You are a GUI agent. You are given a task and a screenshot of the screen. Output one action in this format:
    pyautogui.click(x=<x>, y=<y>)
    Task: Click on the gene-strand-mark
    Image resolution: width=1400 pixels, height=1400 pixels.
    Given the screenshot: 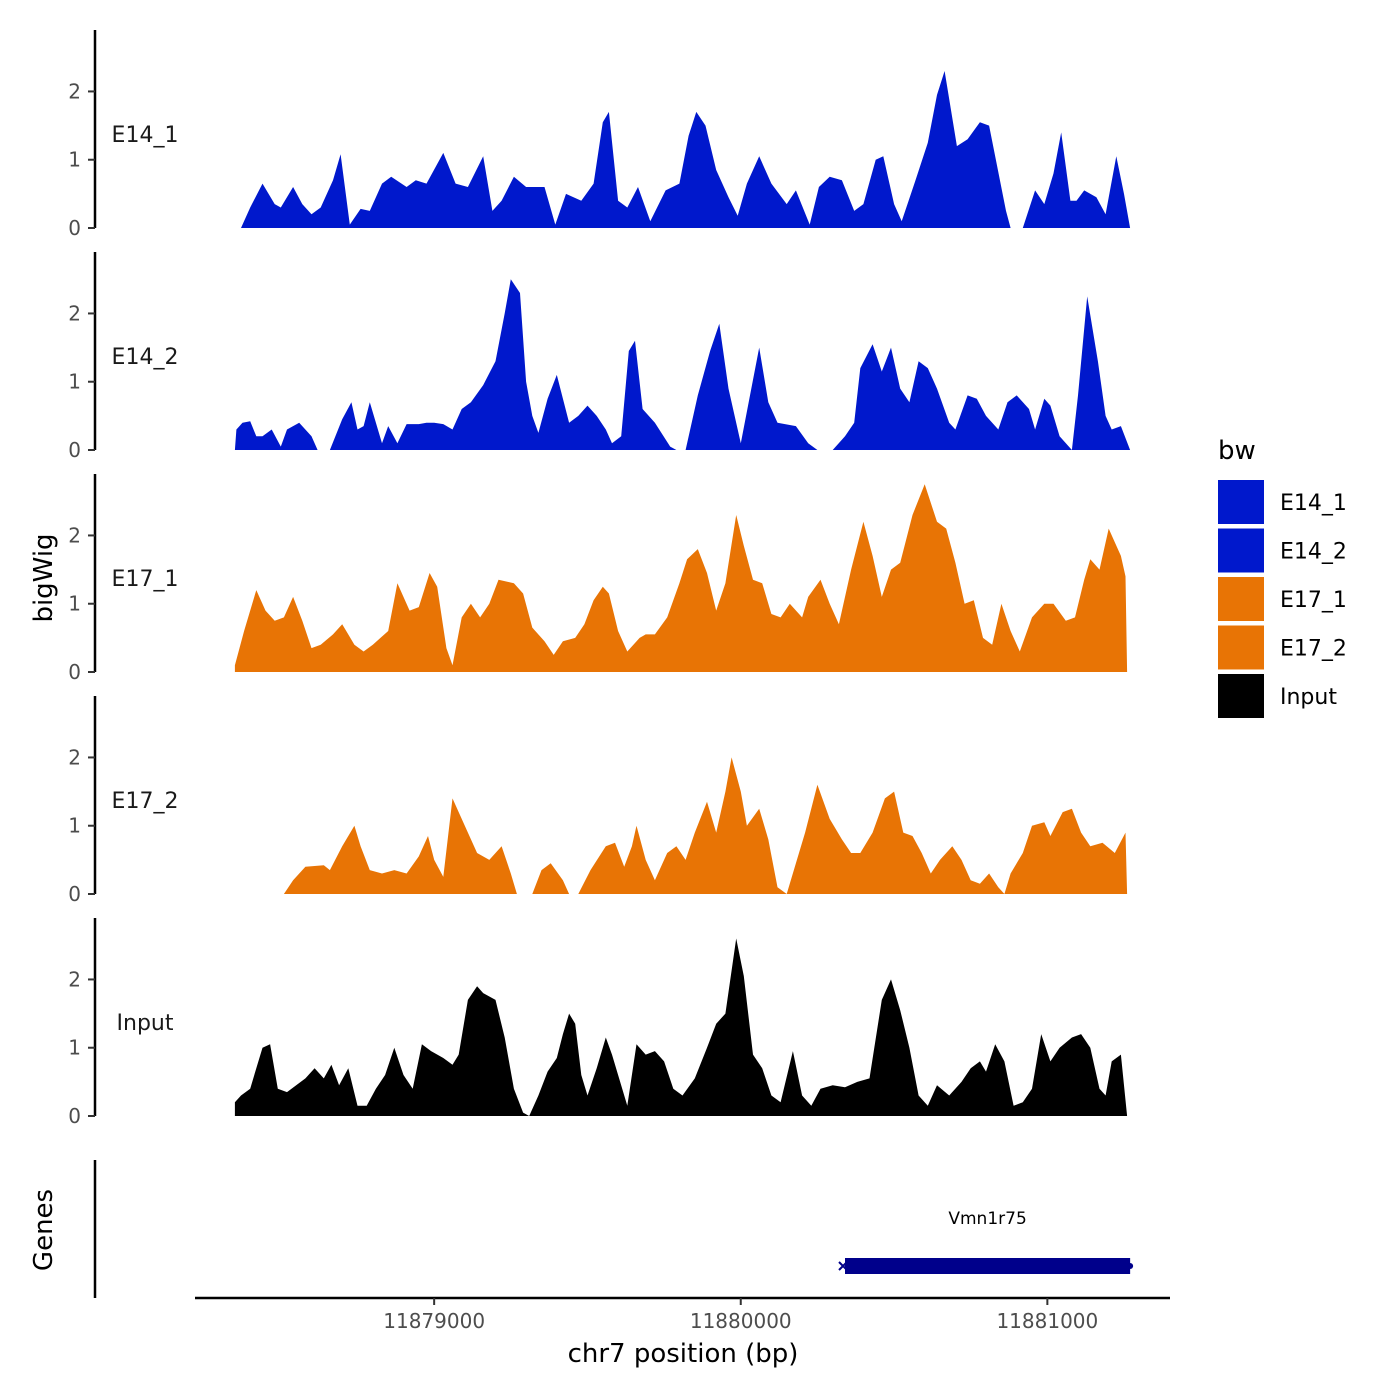 What is the action you would take?
    pyautogui.click(x=843, y=1266)
    